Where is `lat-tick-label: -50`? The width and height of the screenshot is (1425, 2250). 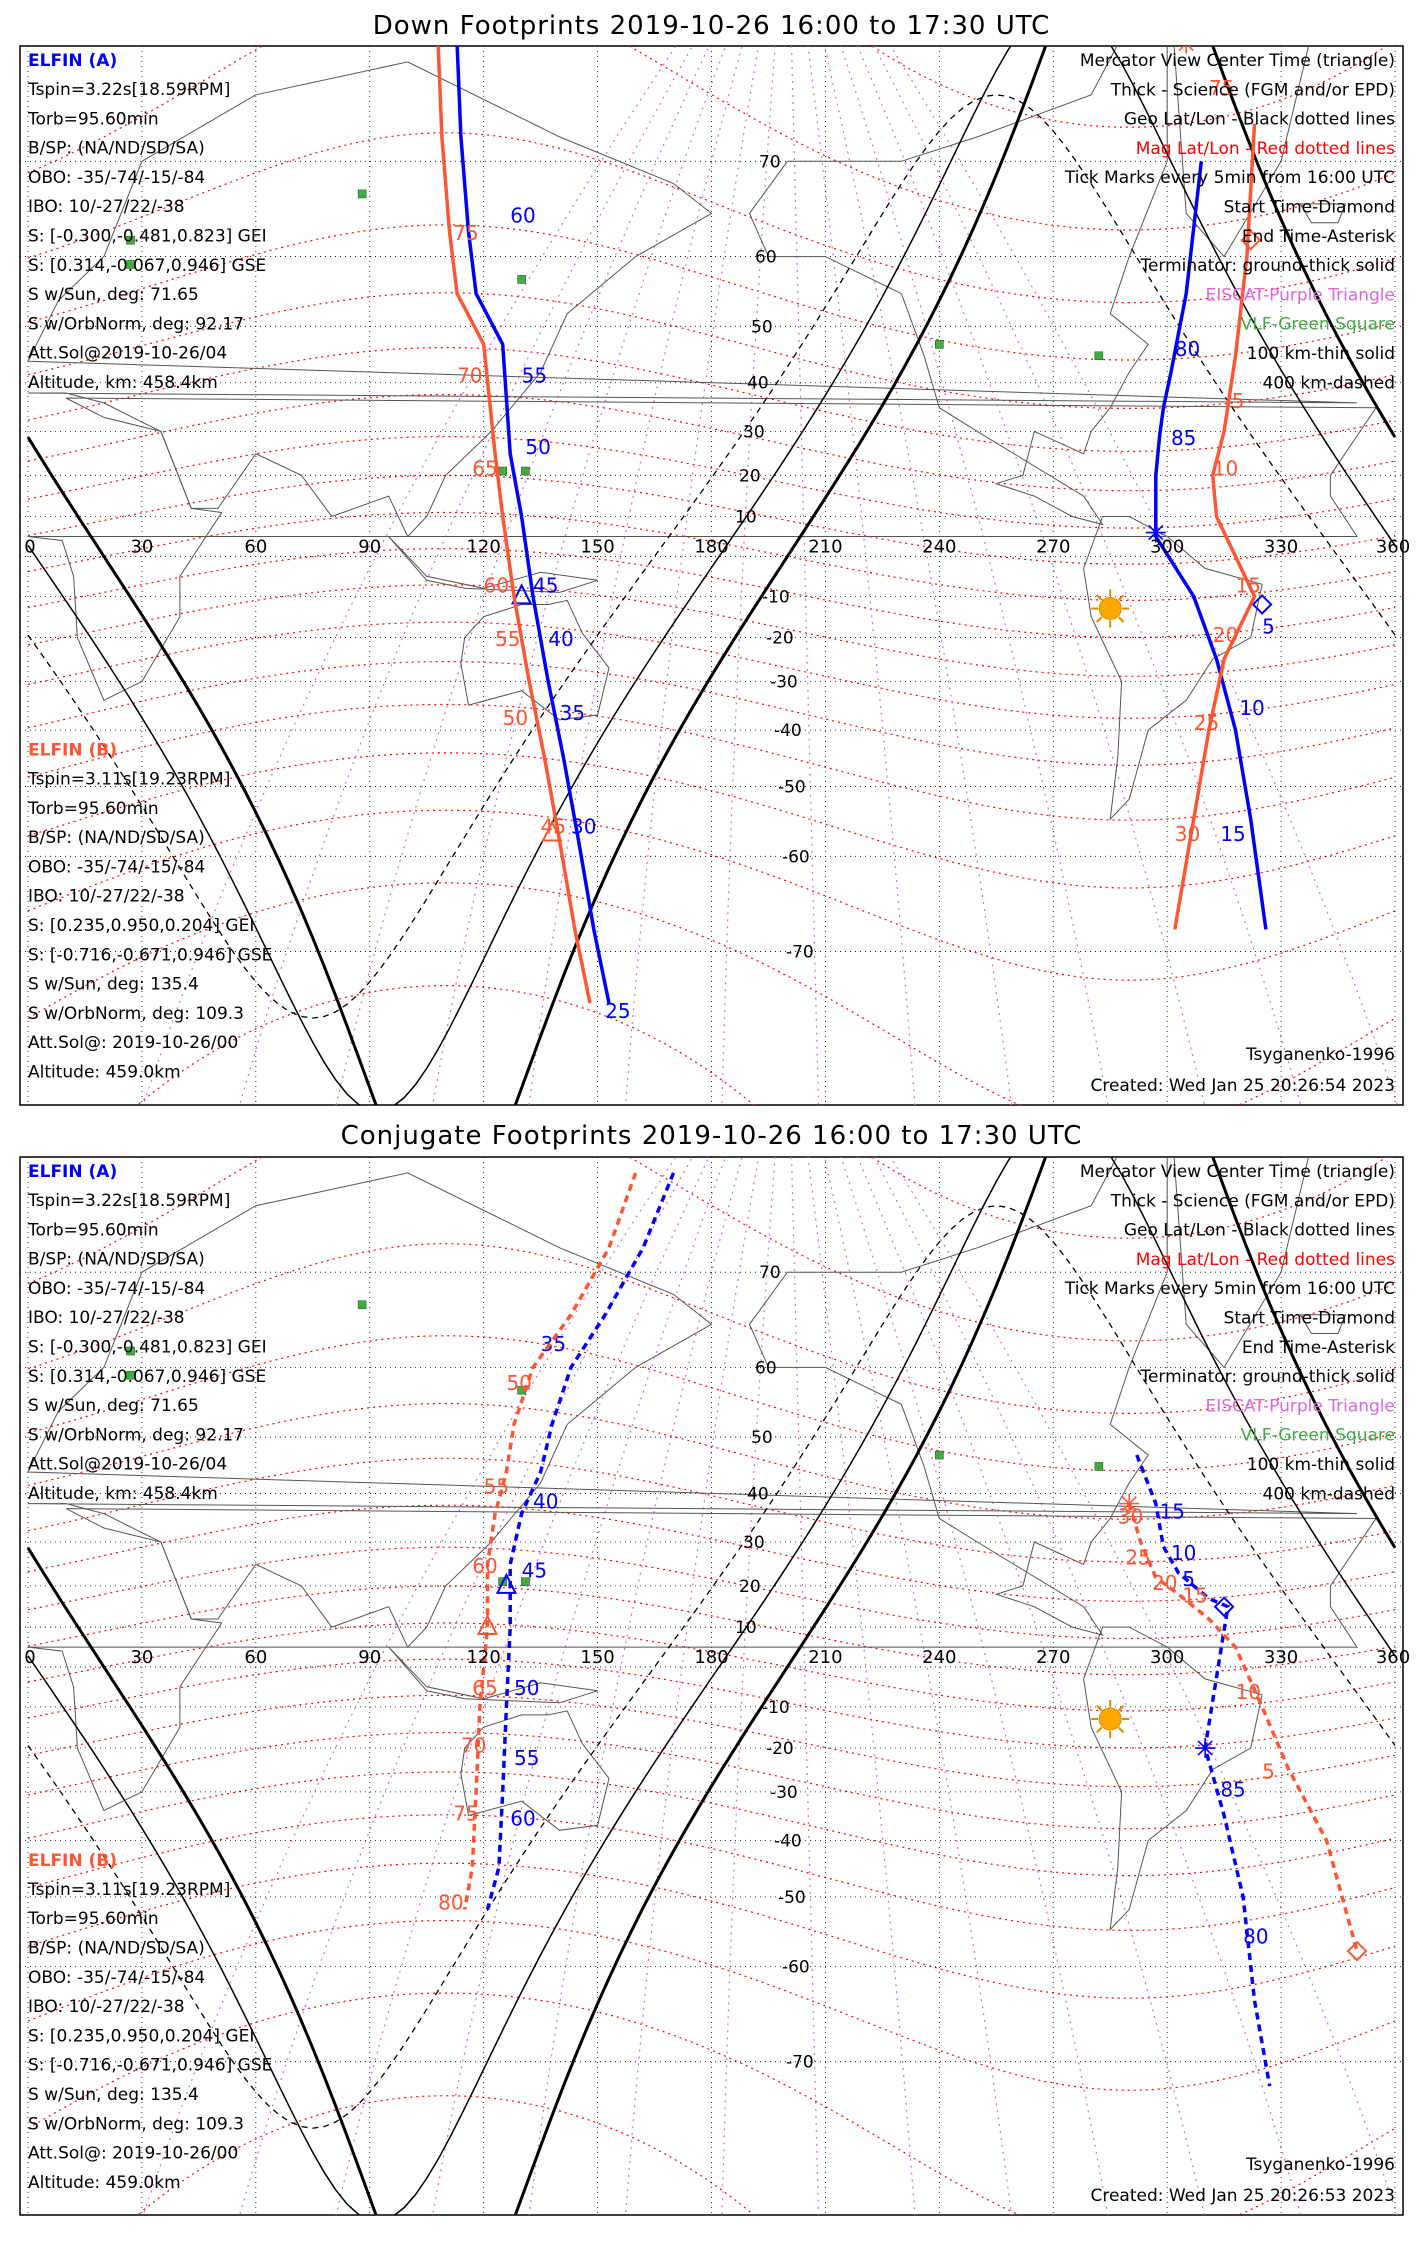 lat-tick-label: -50 is located at coordinates (792, 788).